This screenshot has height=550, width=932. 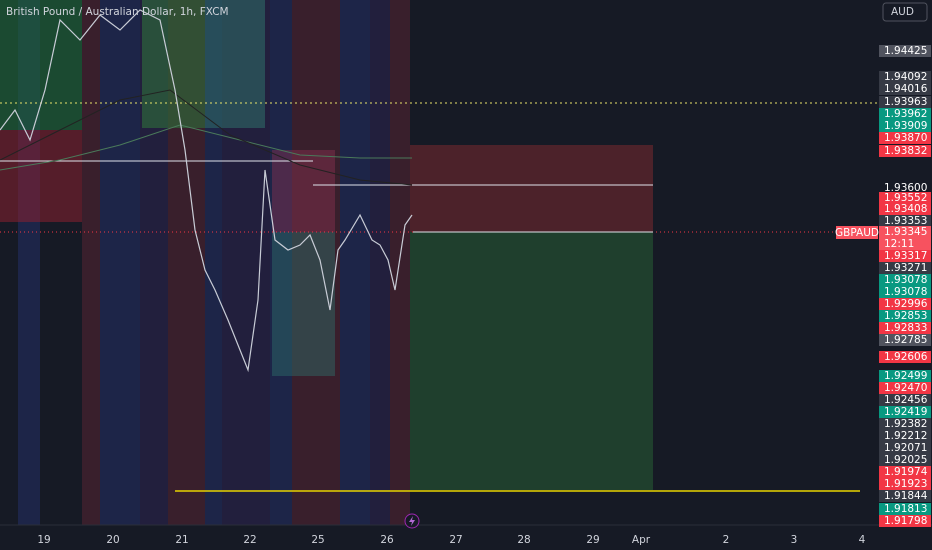 I want to click on price-label: 1.92785, so click(x=905, y=340).